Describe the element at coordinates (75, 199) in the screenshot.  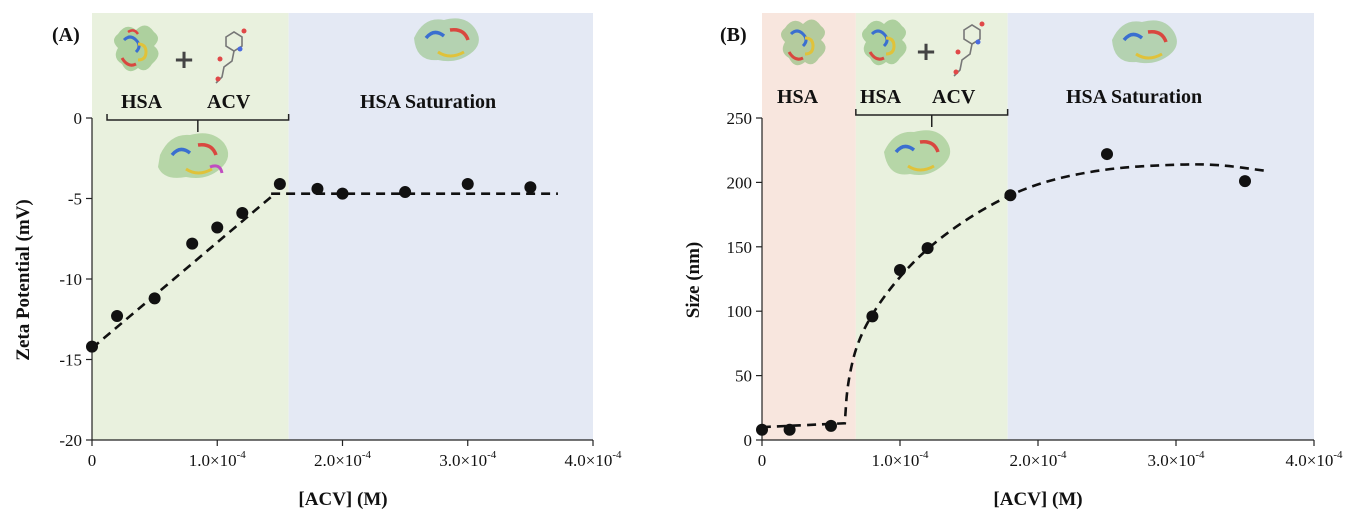
I see `y-tick-label: -5` at that location.